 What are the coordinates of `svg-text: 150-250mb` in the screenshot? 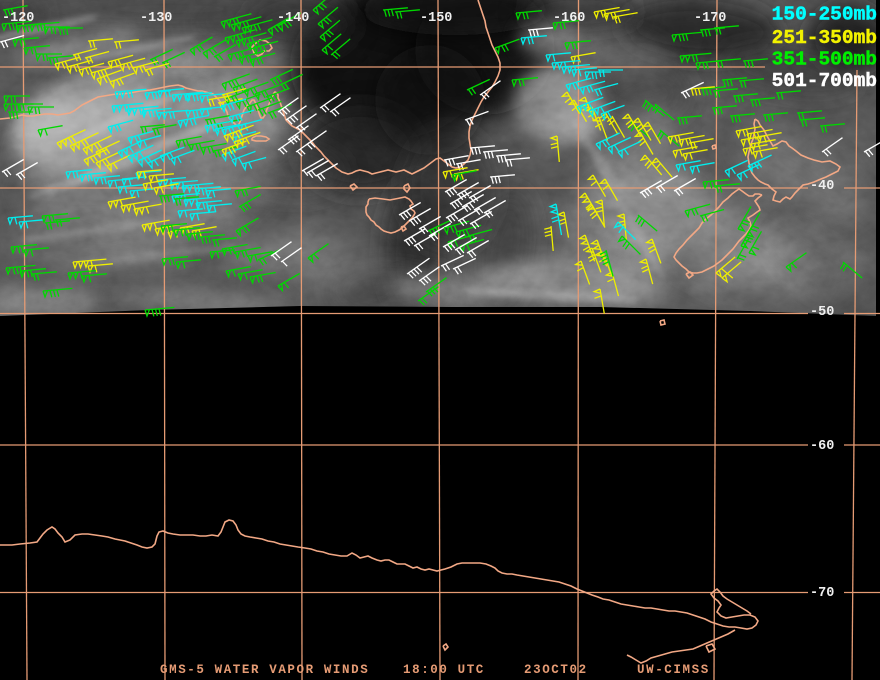 It's located at (824, 15).